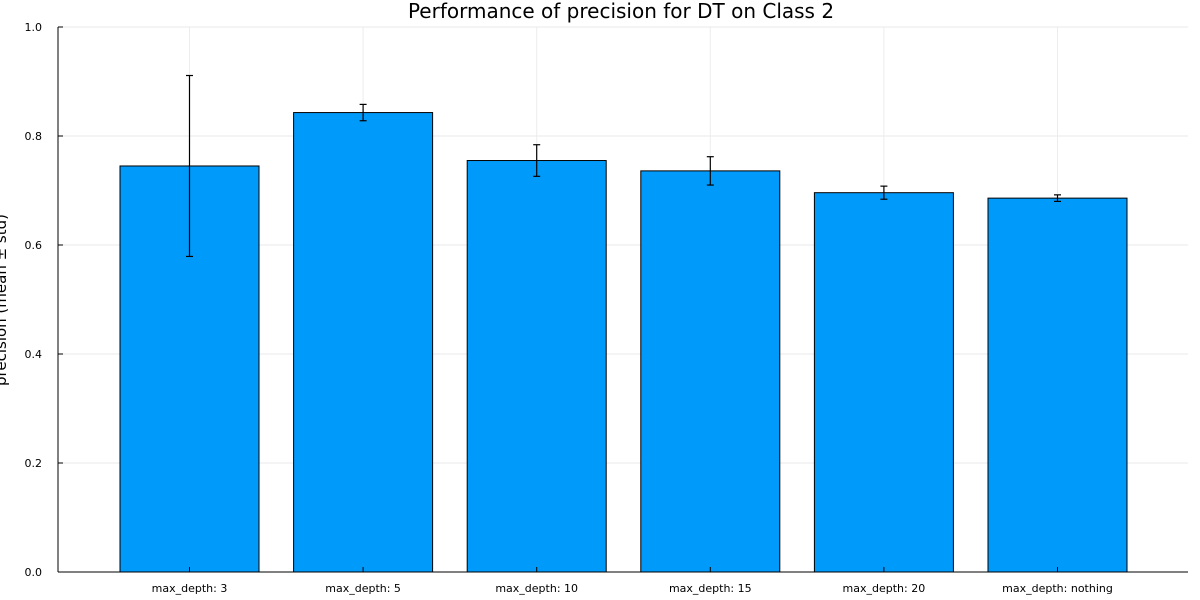 This screenshot has width=1200, height=600. I want to click on y-tick-label: 0.4, so click(34, 354).